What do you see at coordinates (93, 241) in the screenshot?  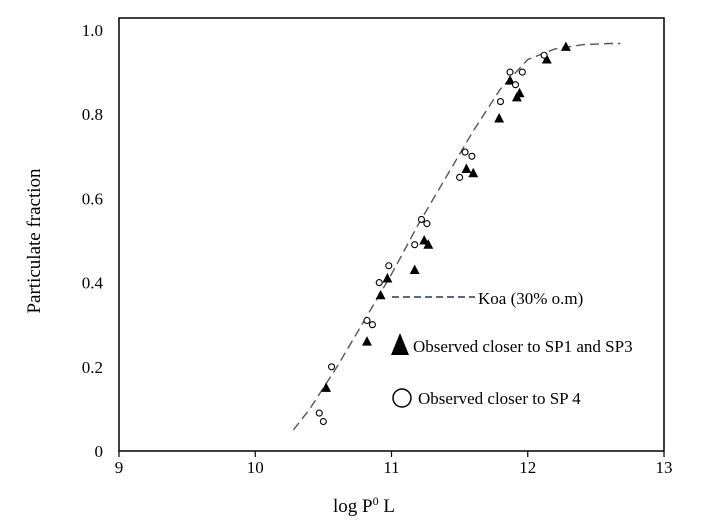 I see `y-axis-ticks: 0 0.2 0.4 0.6 0.8 1.0` at bounding box center [93, 241].